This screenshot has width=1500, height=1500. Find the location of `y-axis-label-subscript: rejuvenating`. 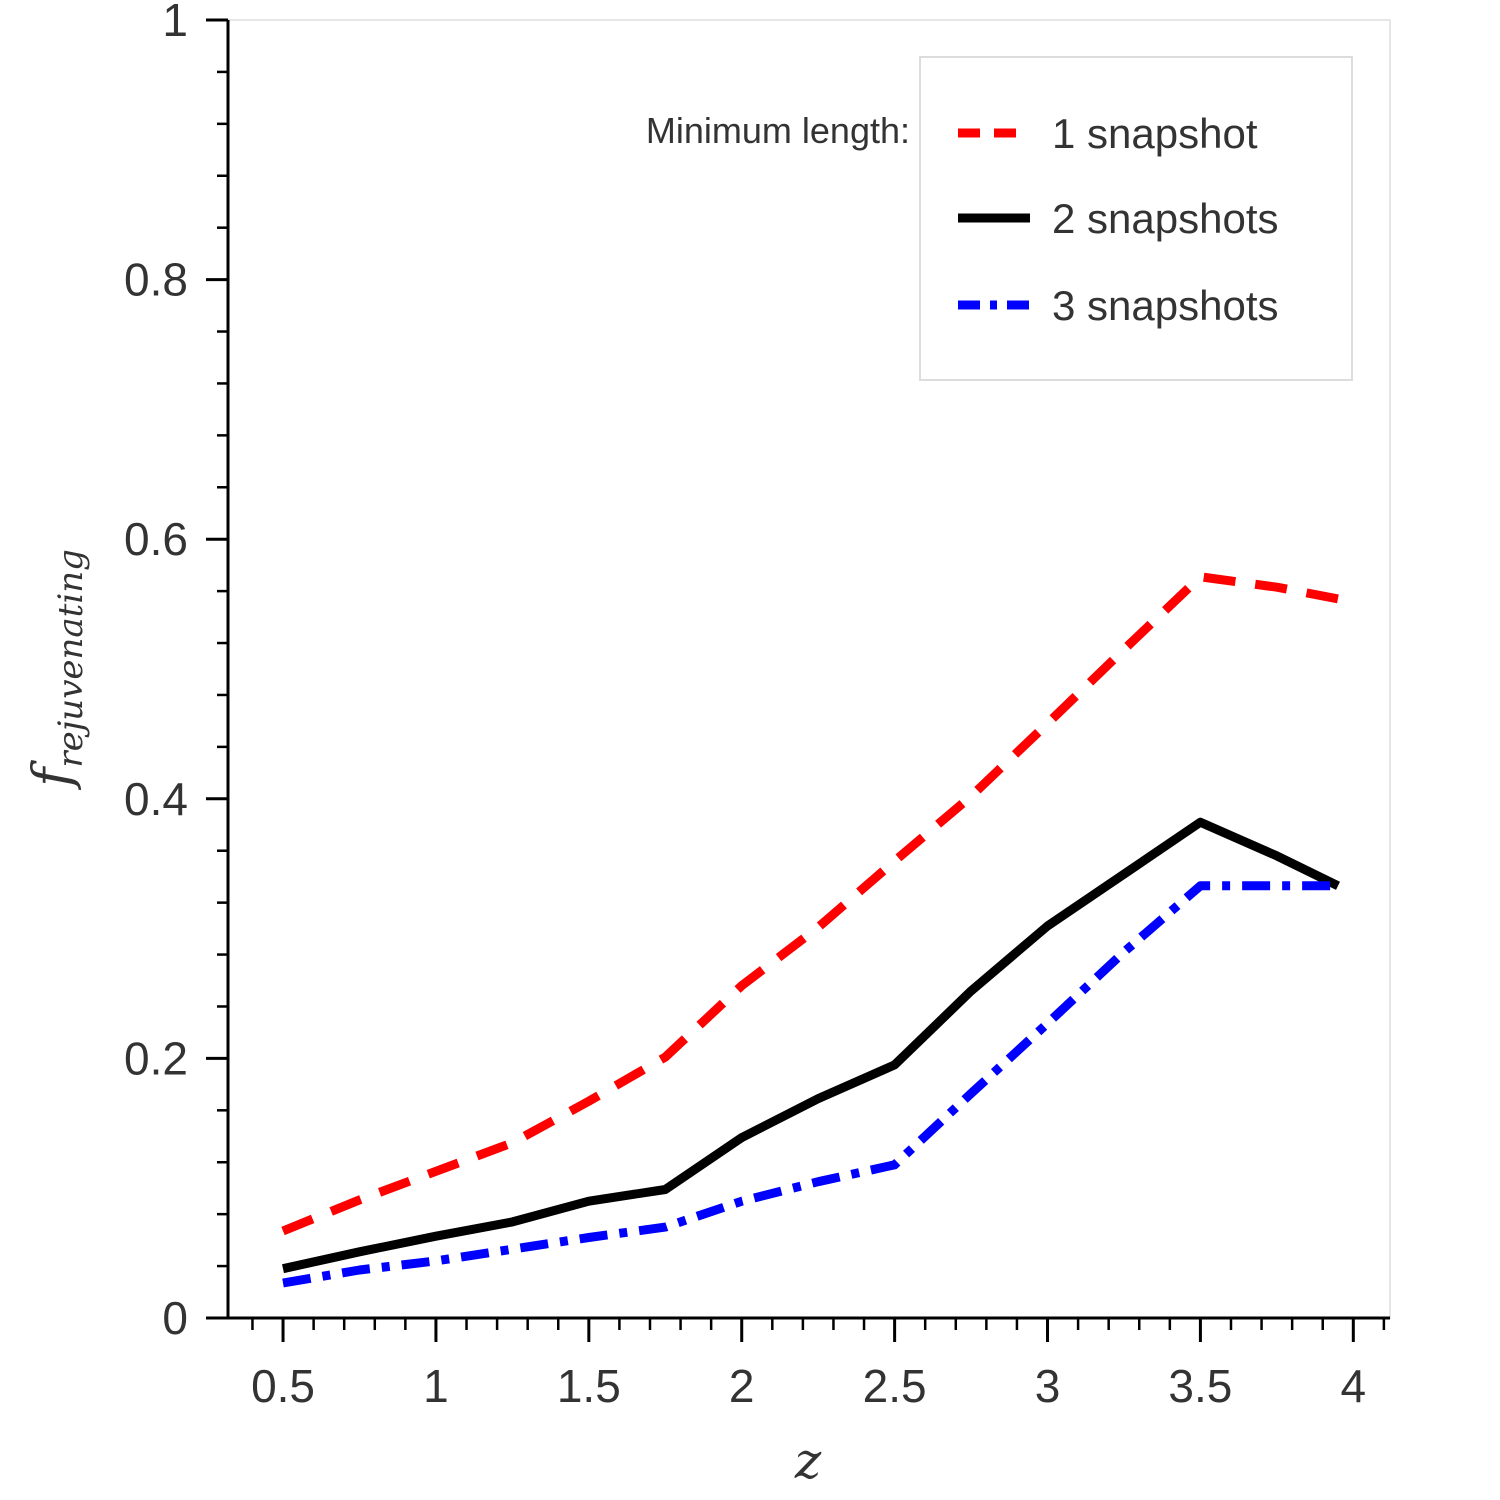

y-axis-label-subscript: rejuvenating is located at coordinates (71, 658).